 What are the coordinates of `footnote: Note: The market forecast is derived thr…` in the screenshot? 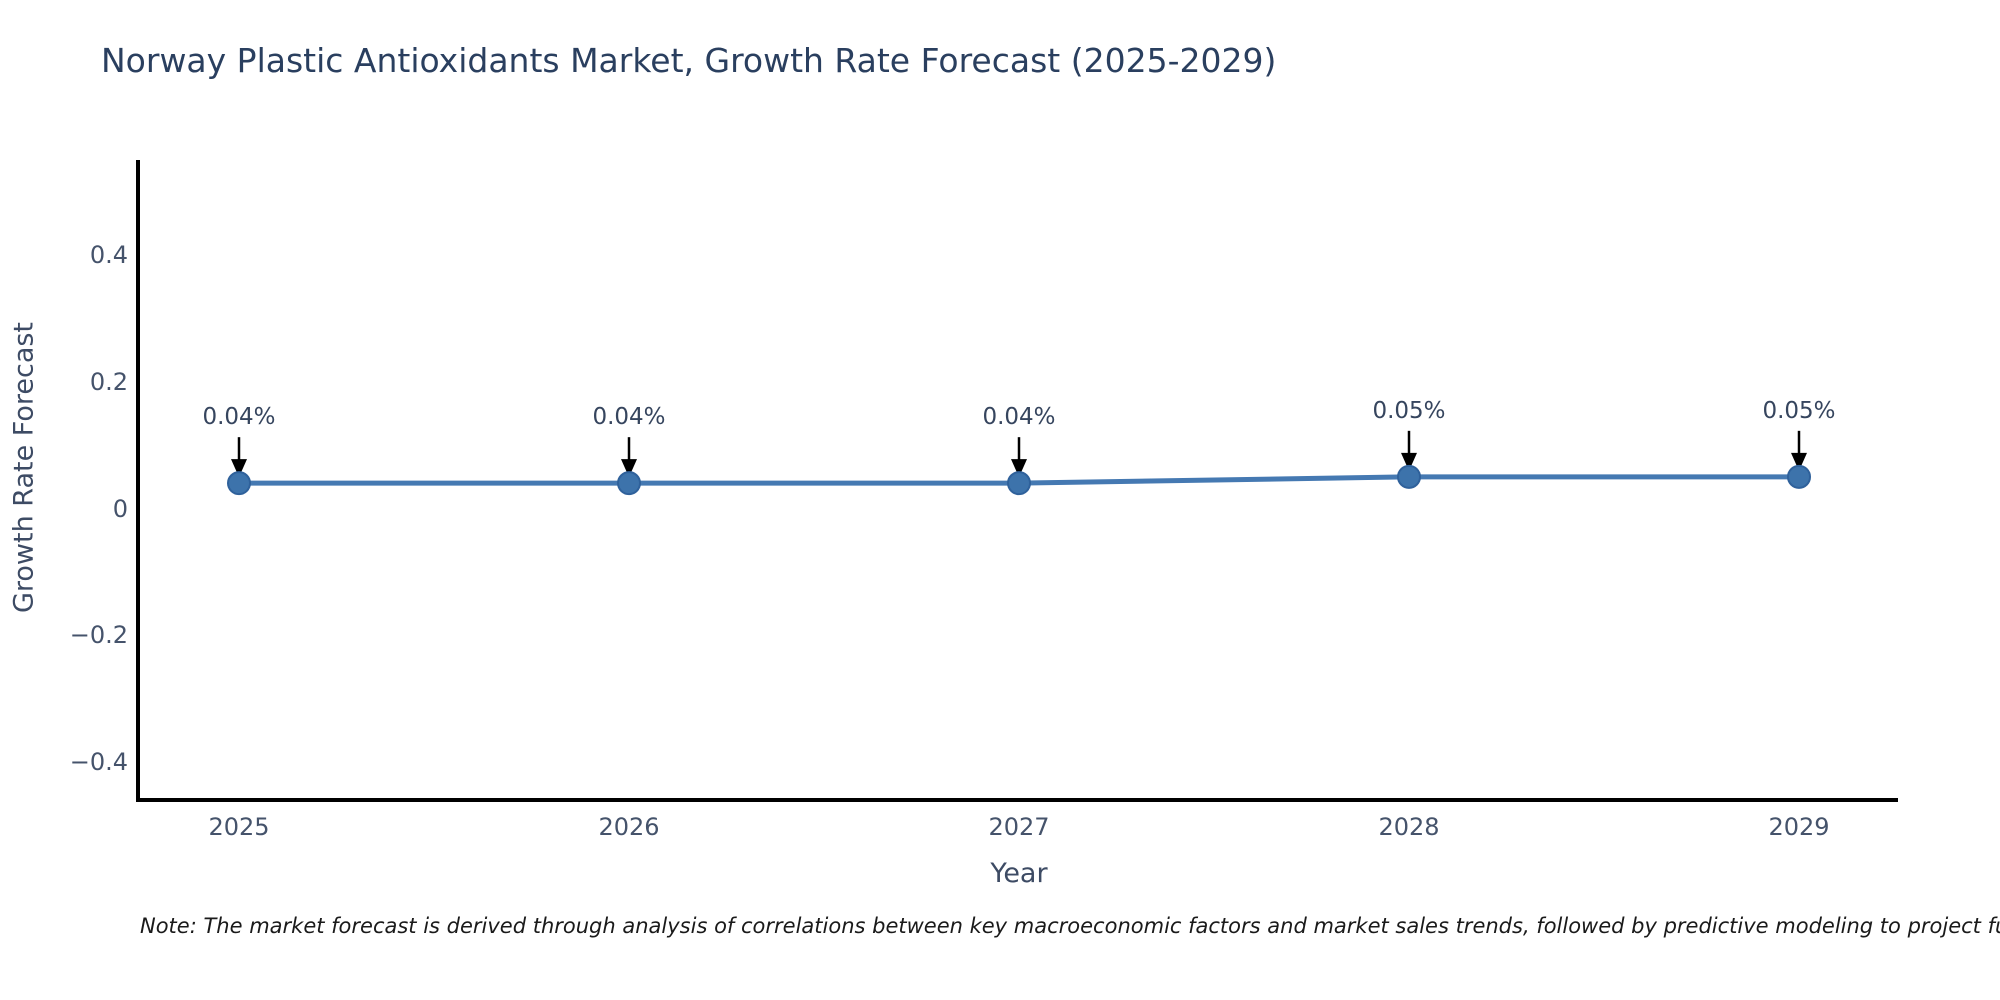 It's located at (1070, 926).